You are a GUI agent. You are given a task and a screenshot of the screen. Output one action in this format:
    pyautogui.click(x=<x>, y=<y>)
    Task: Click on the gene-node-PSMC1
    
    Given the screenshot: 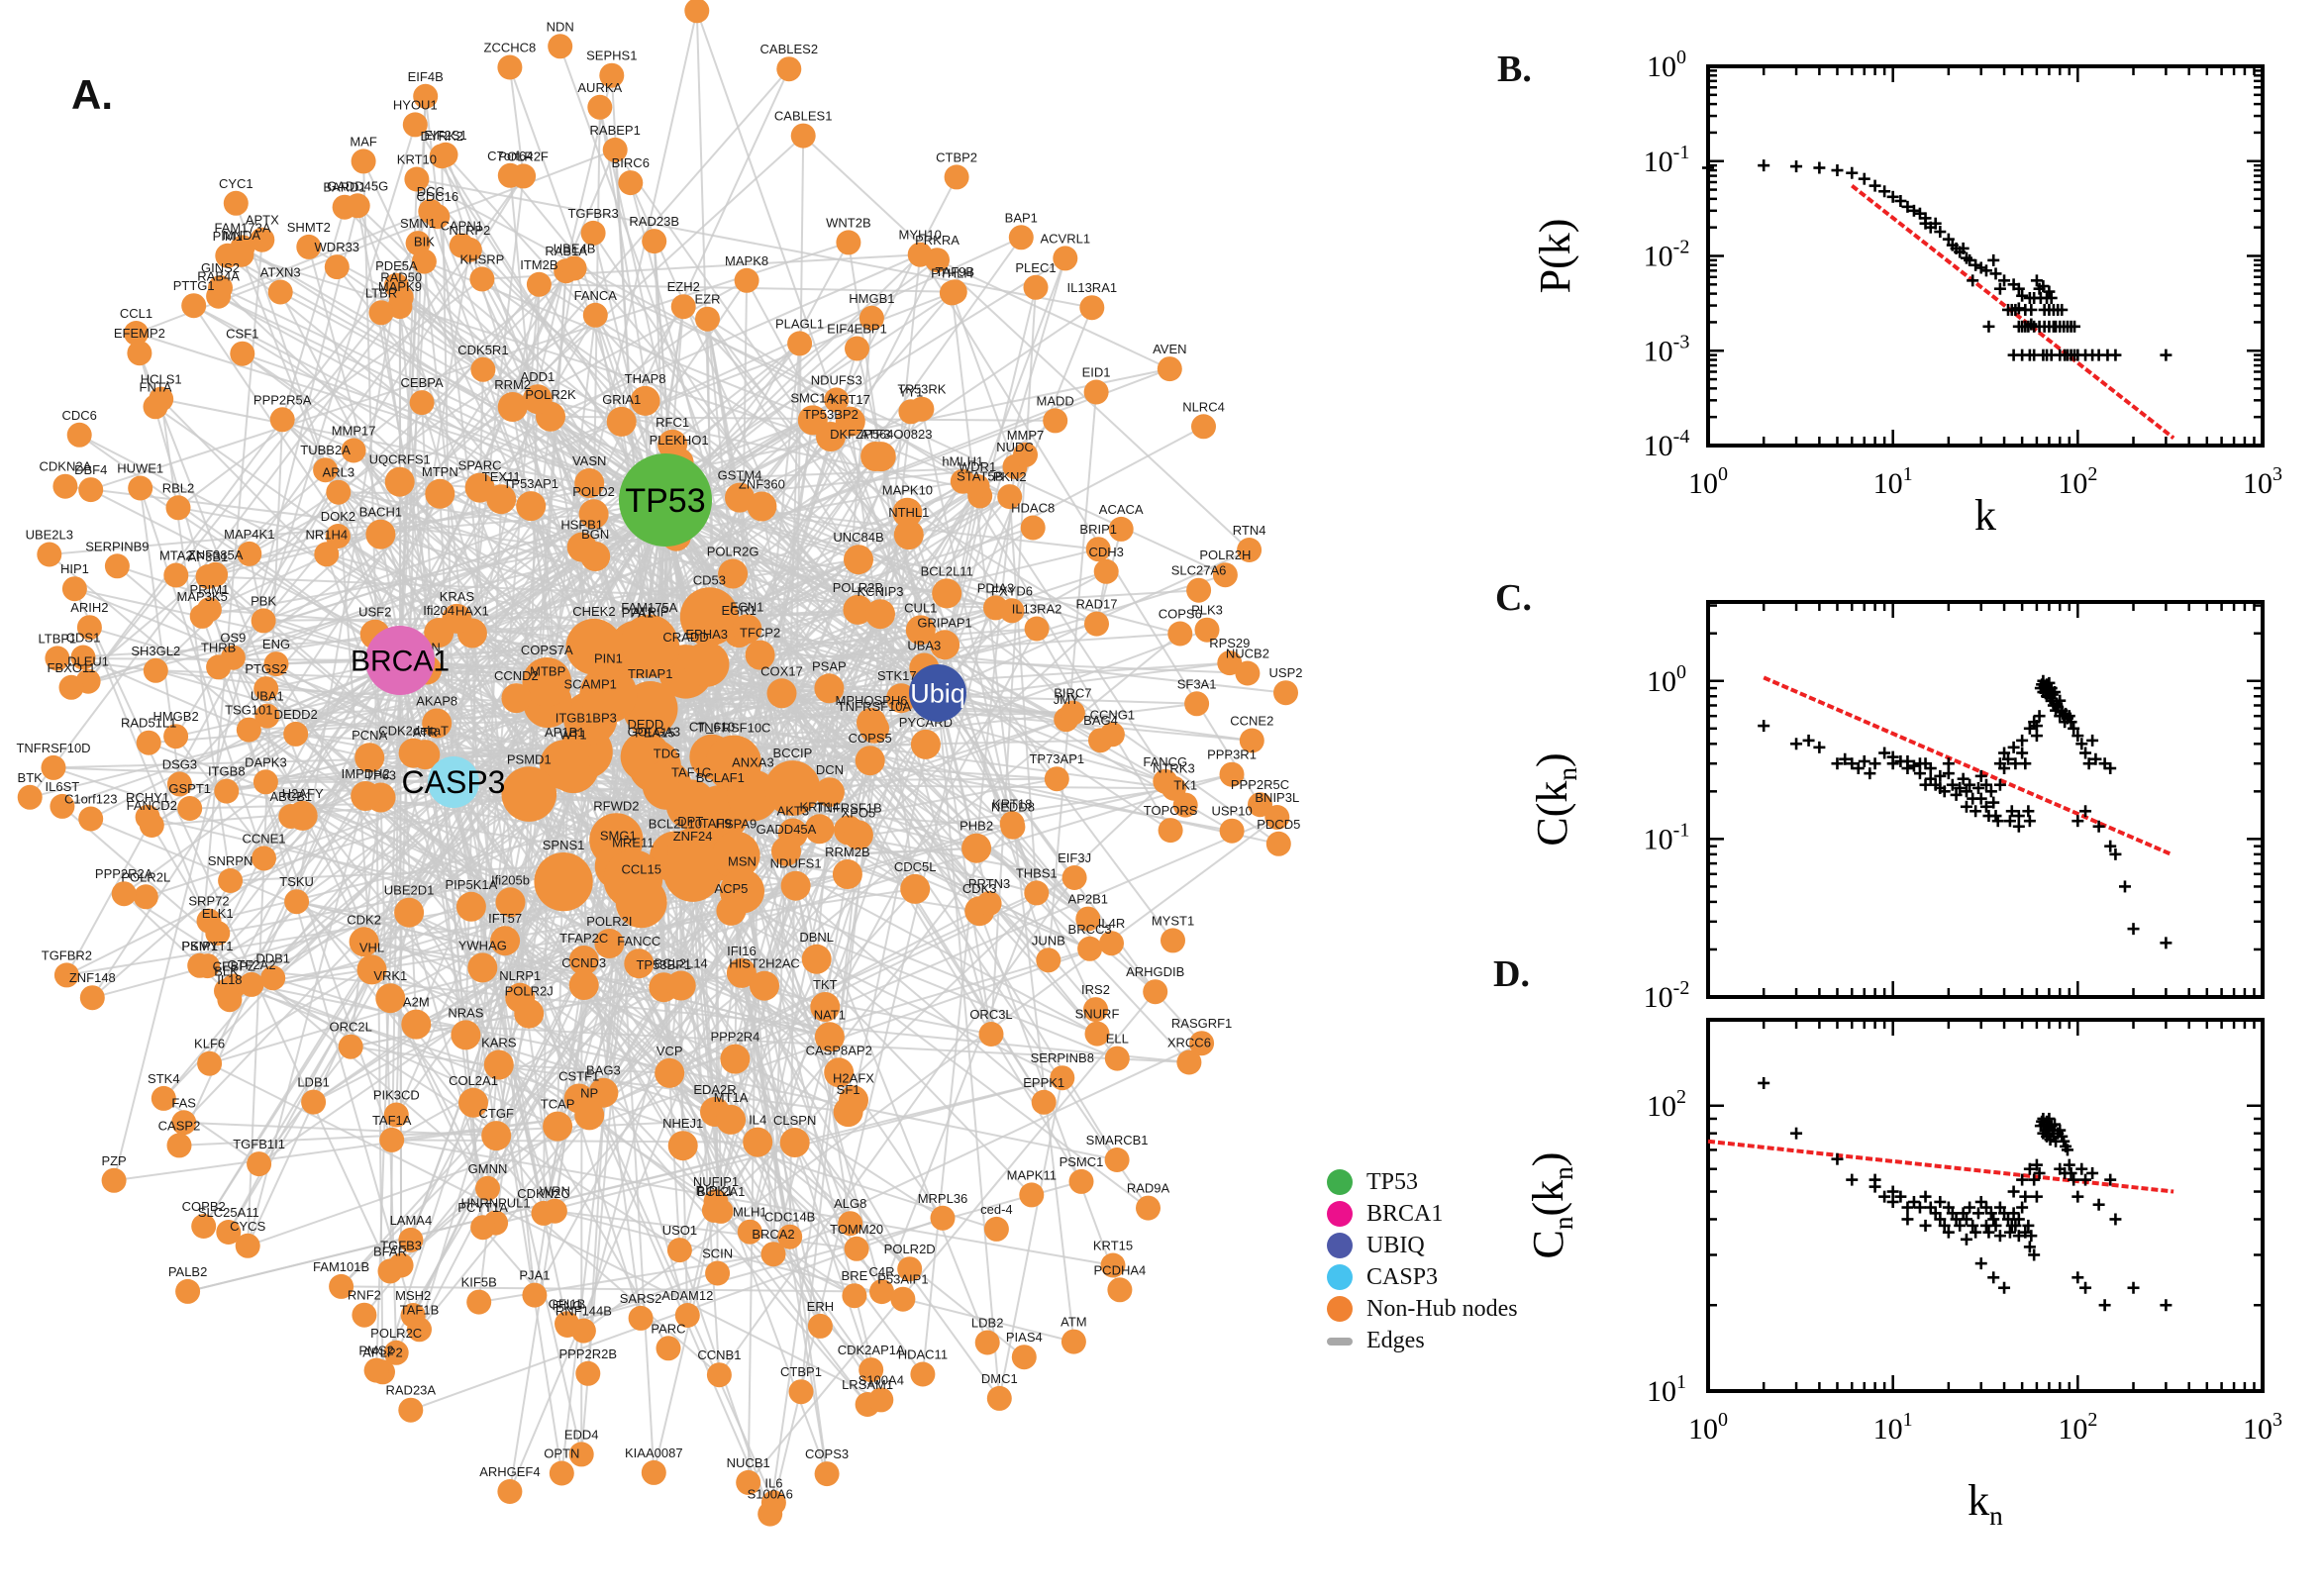 What is the action you would take?
    pyautogui.click(x=1081, y=1181)
    